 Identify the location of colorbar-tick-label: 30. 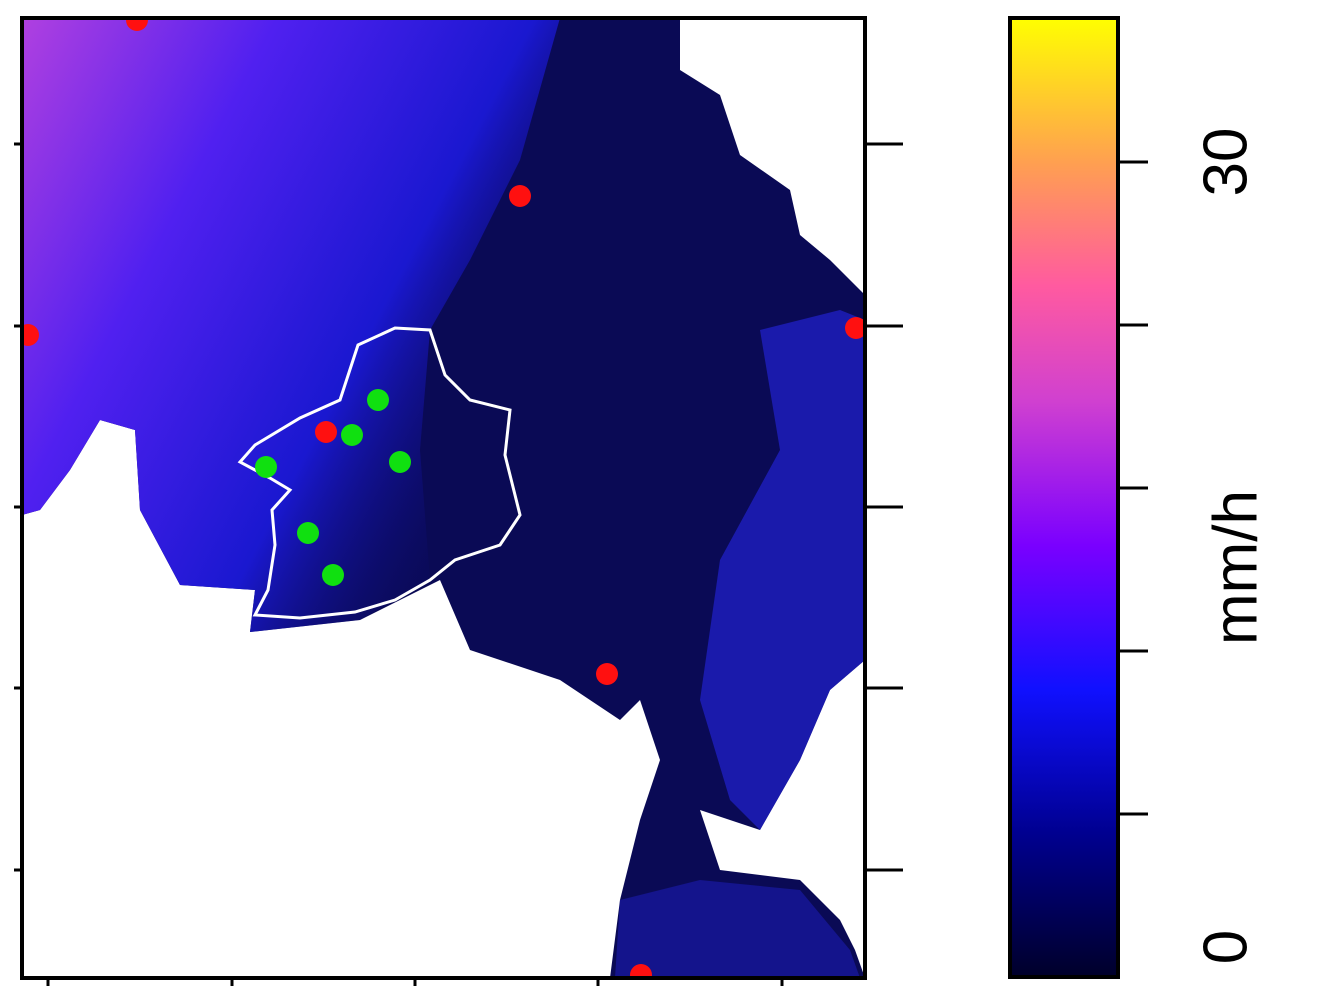
(1225, 162).